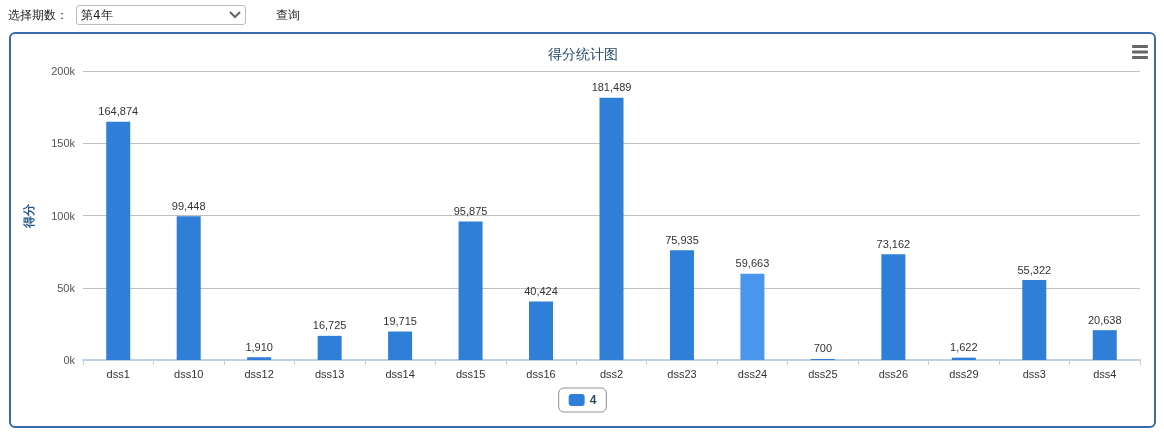  I want to click on data-label: 95,875, so click(470, 210).